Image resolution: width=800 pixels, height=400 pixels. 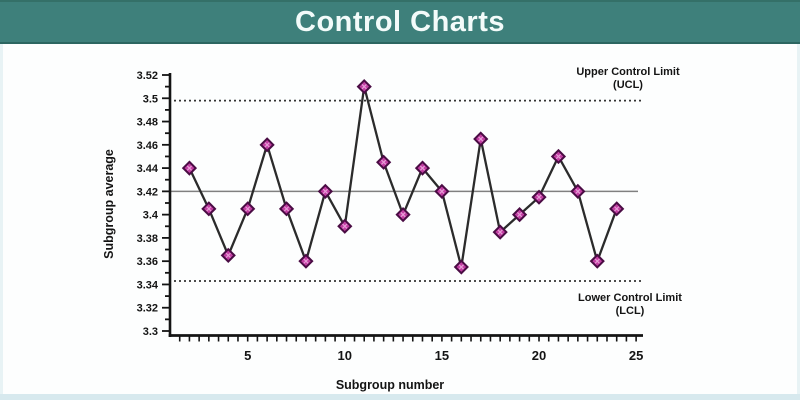 I want to click on lcl-label: Lower Control Limit, so click(x=630, y=298).